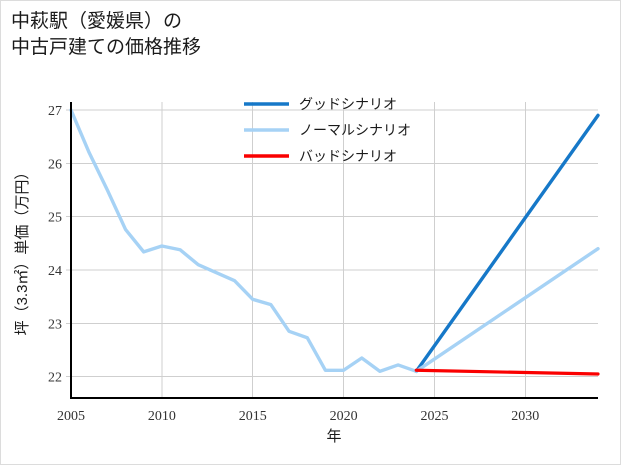 Image resolution: width=621 pixels, height=465 pixels. Describe the element at coordinates (22, 250) in the screenshot. I see `y-axis-title: 坪（3.3㎡）単価（万円）` at that location.